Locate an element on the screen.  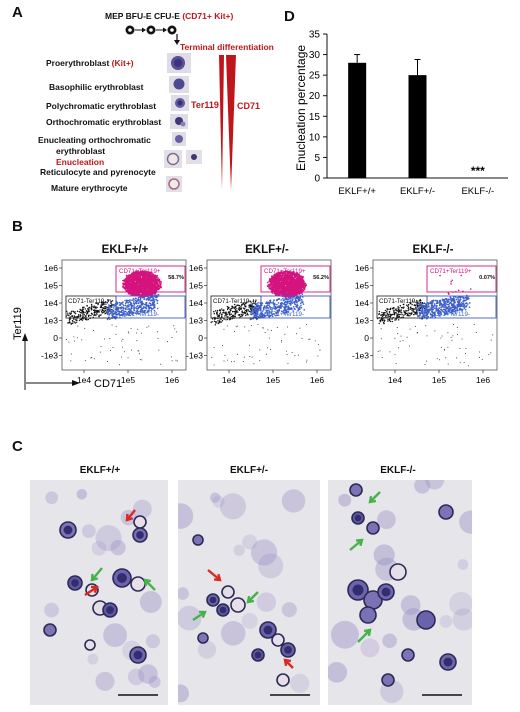
flow-genotype-1: EKLF+/+ is located at coordinates (125, 250).